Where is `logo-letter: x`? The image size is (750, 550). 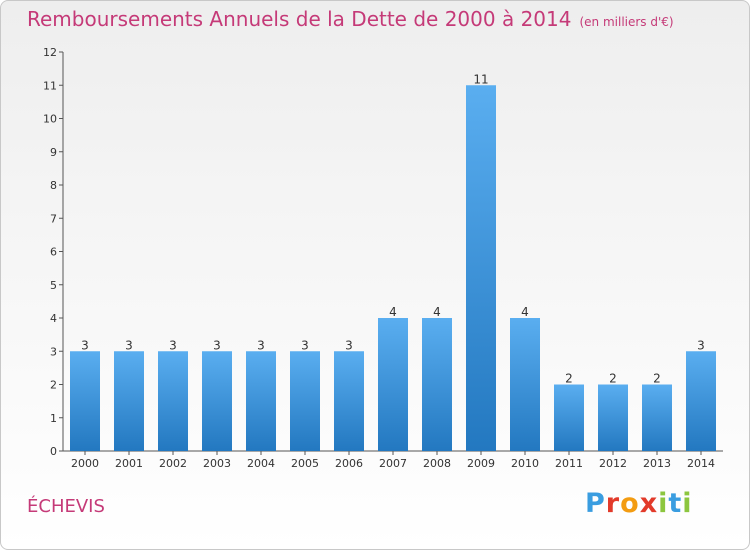 logo-letter: x is located at coordinates (649, 503).